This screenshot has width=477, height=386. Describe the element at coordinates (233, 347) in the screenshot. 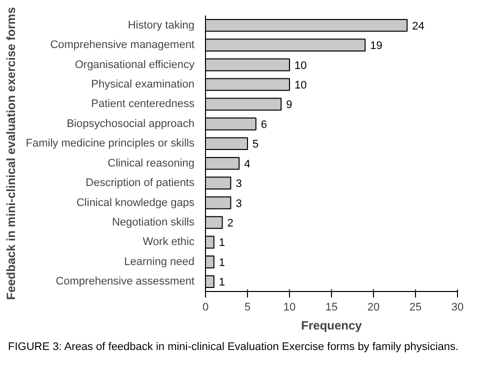

I see `caption: FIGURE 3: Areas of feedback in mini-clinical Evaluation Exercise forms by family physicians.` at that location.